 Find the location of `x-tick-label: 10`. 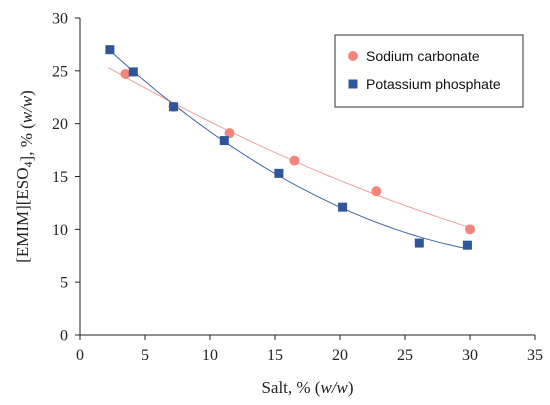

x-tick-label: 10 is located at coordinates (210, 355).